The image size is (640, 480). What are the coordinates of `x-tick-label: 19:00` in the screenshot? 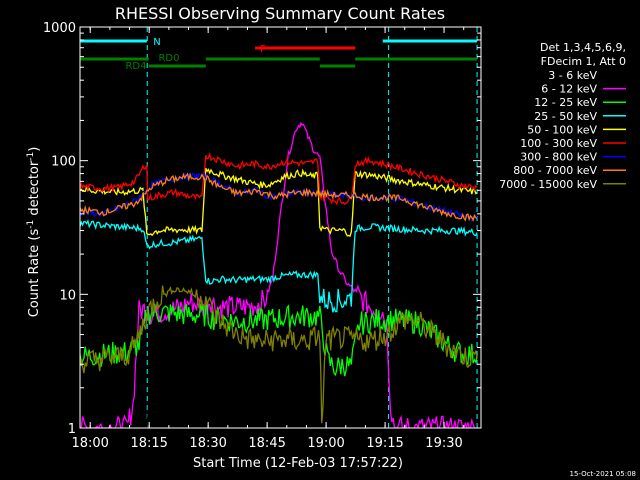 It's located at (325, 443).